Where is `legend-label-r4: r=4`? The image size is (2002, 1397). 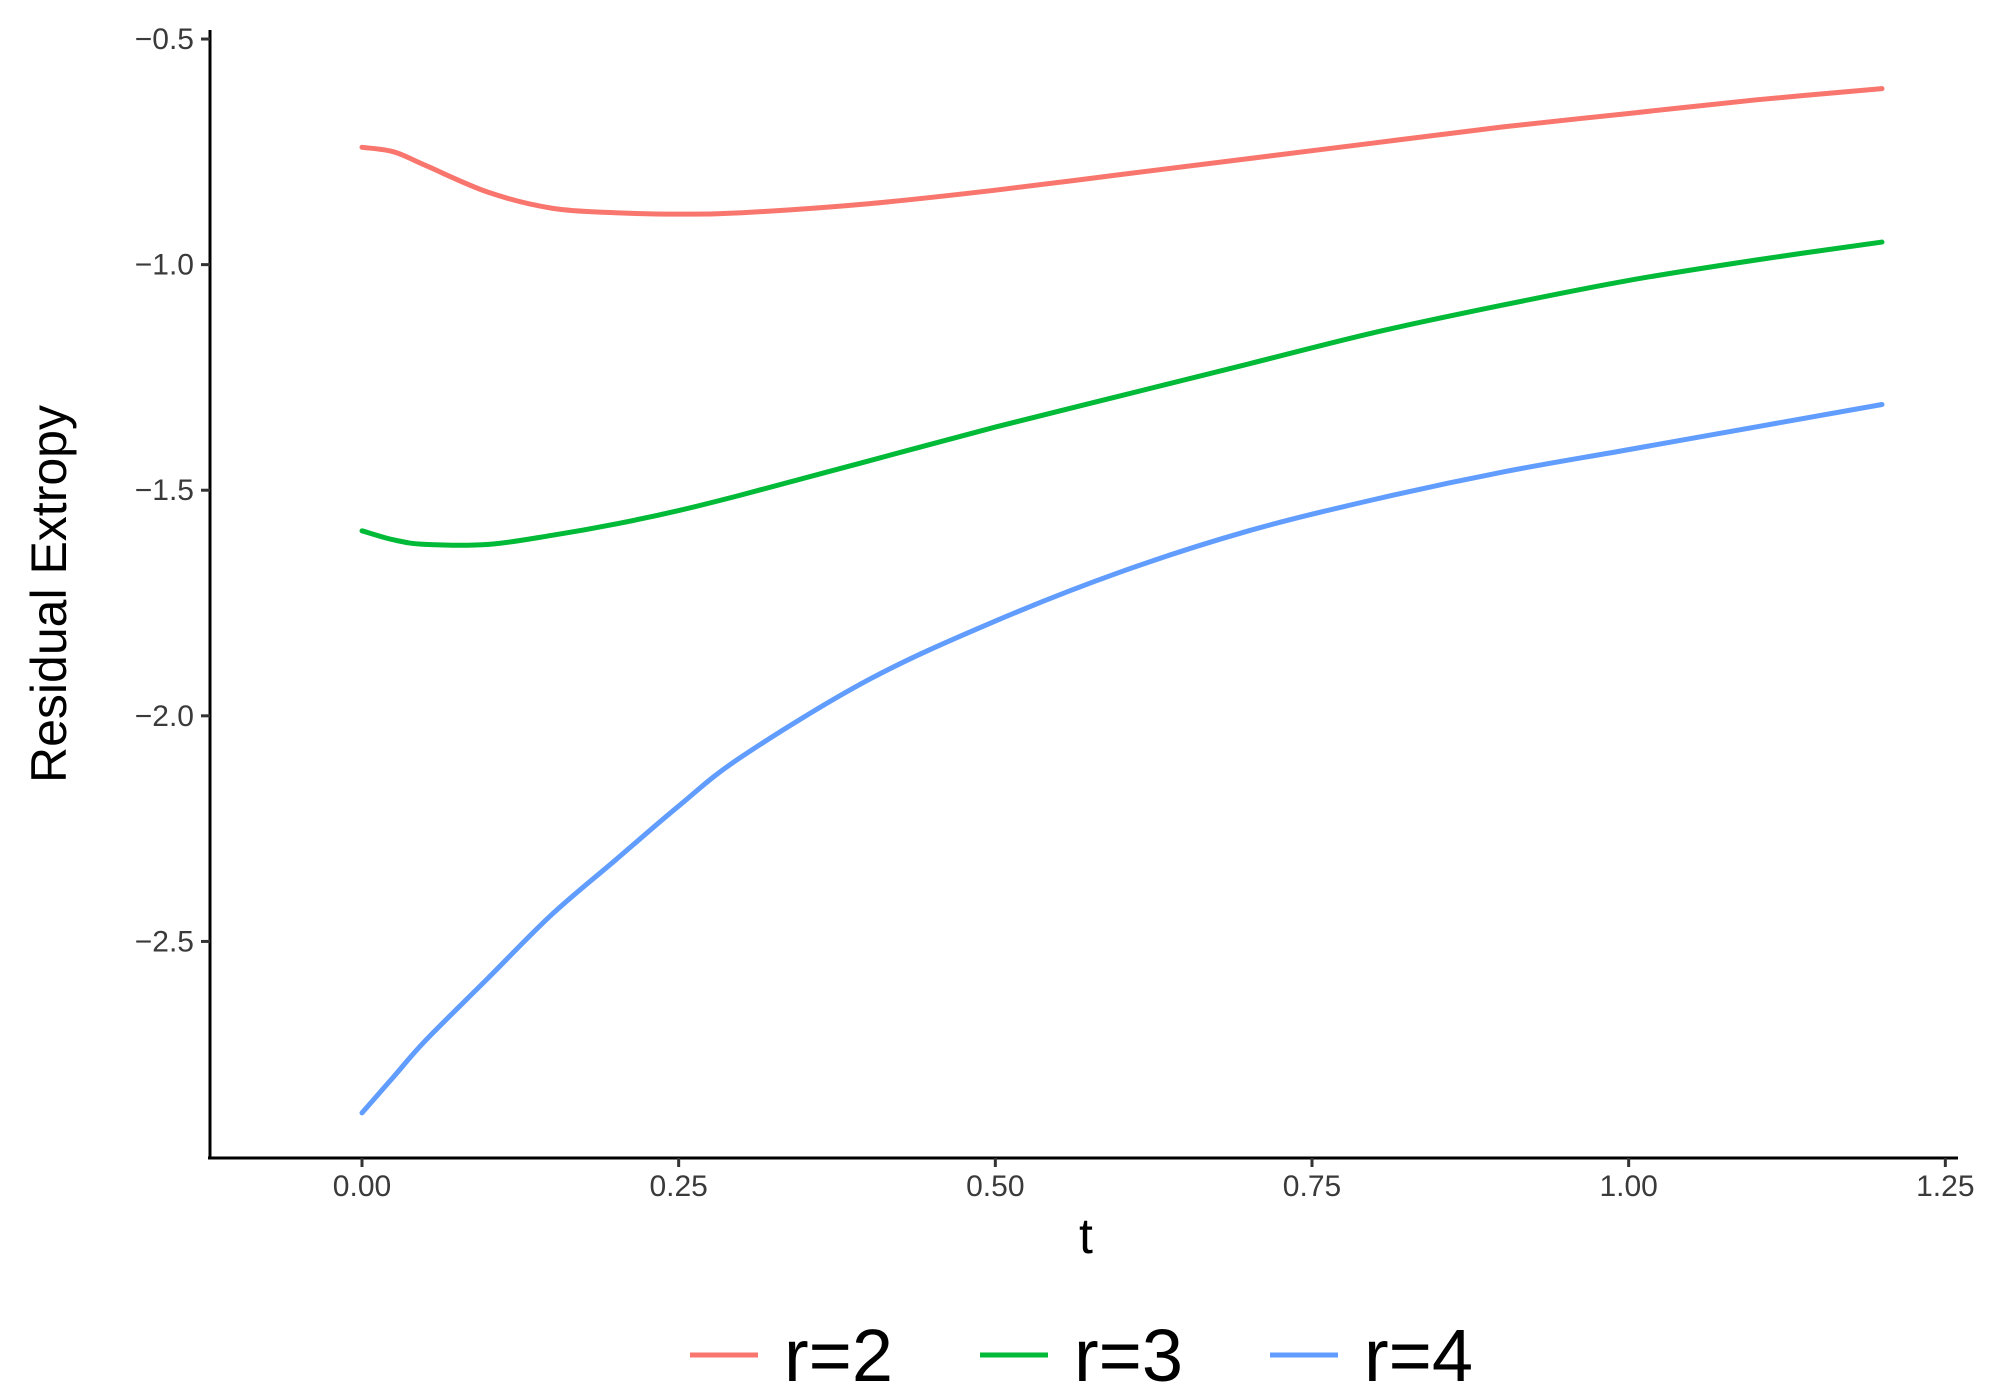
legend-label-r4: r=4 is located at coordinates (1418, 1355).